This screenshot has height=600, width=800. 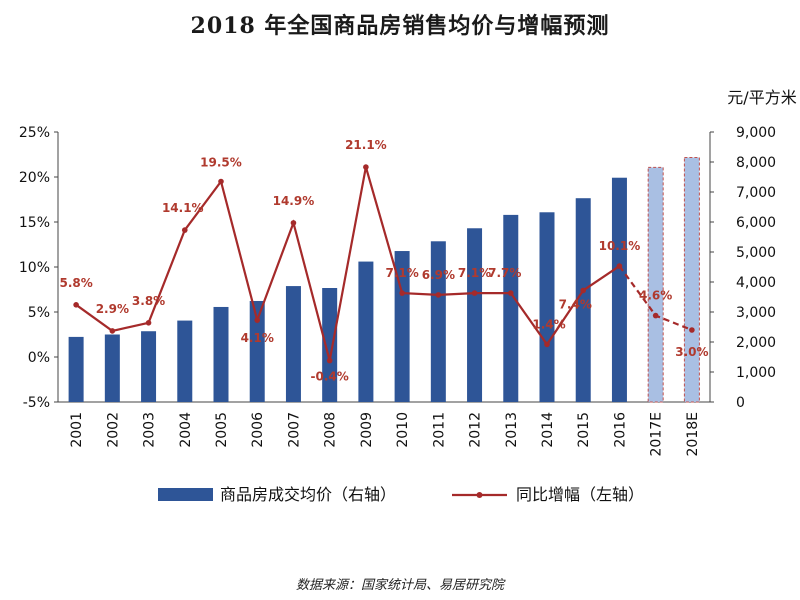 I want to click on x-tick-label: 2010, so click(x=403, y=430).